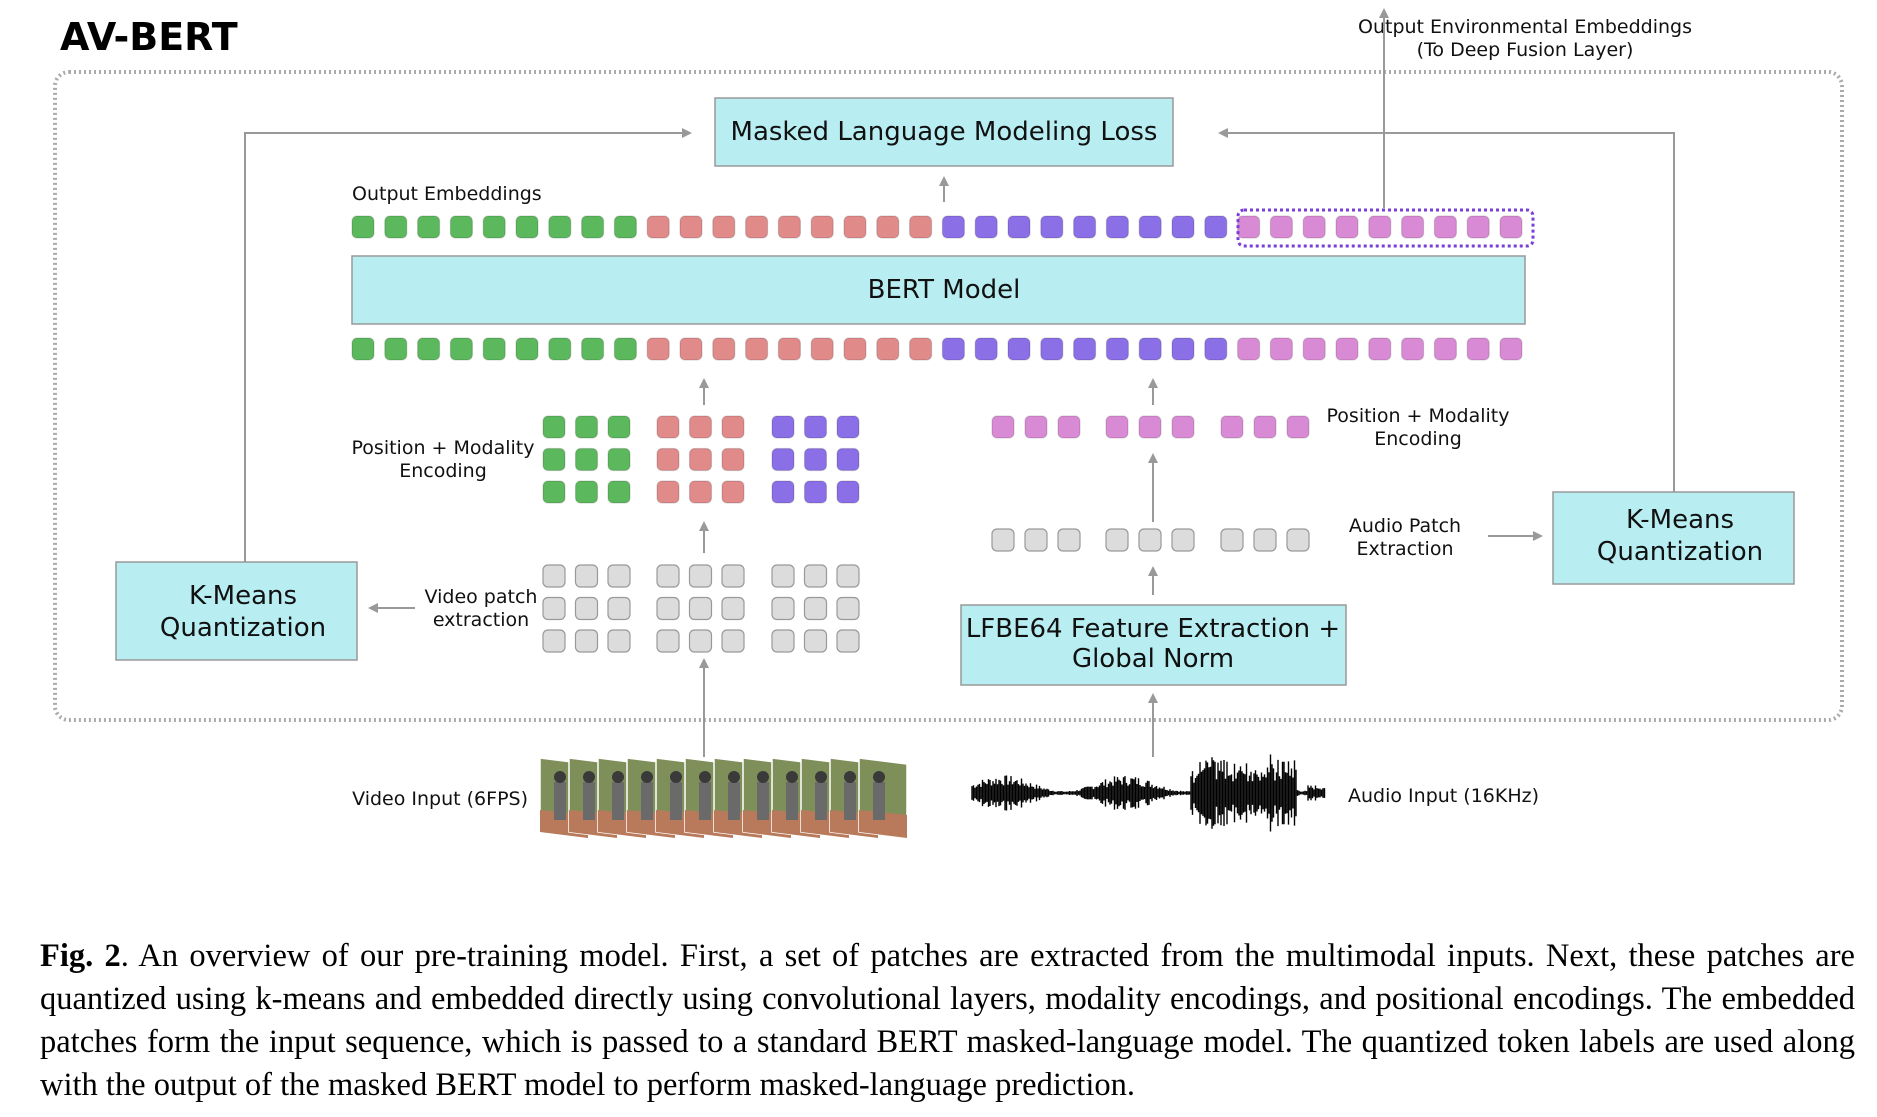  Describe the element at coordinates (1405, 526) in the screenshot. I see `audio-patch-label-line1: Audio Patch` at that location.